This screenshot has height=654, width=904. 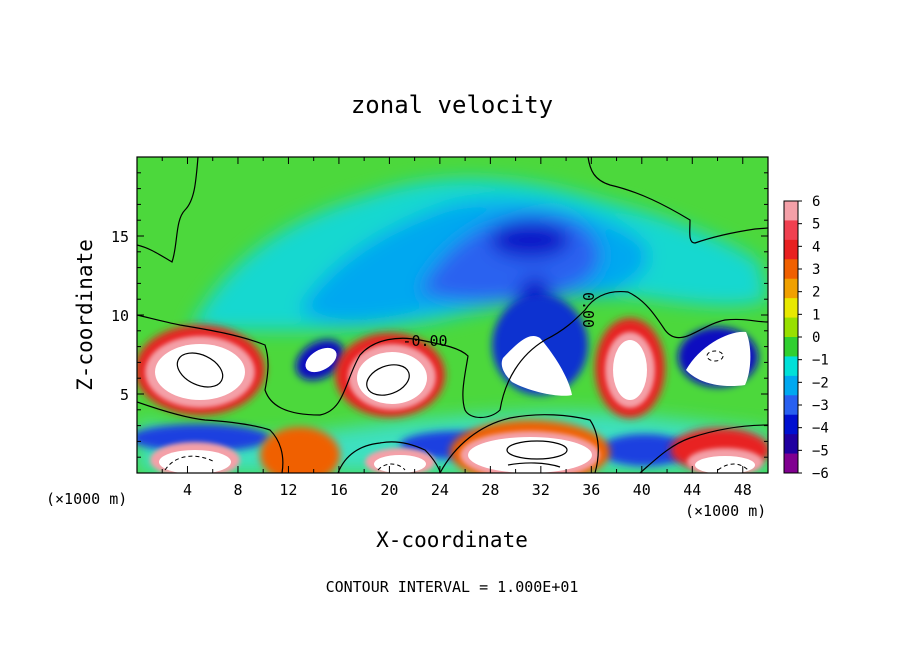 What do you see at coordinates (120, 237) in the screenshot?
I see `y-tick-label: 15` at bounding box center [120, 237].